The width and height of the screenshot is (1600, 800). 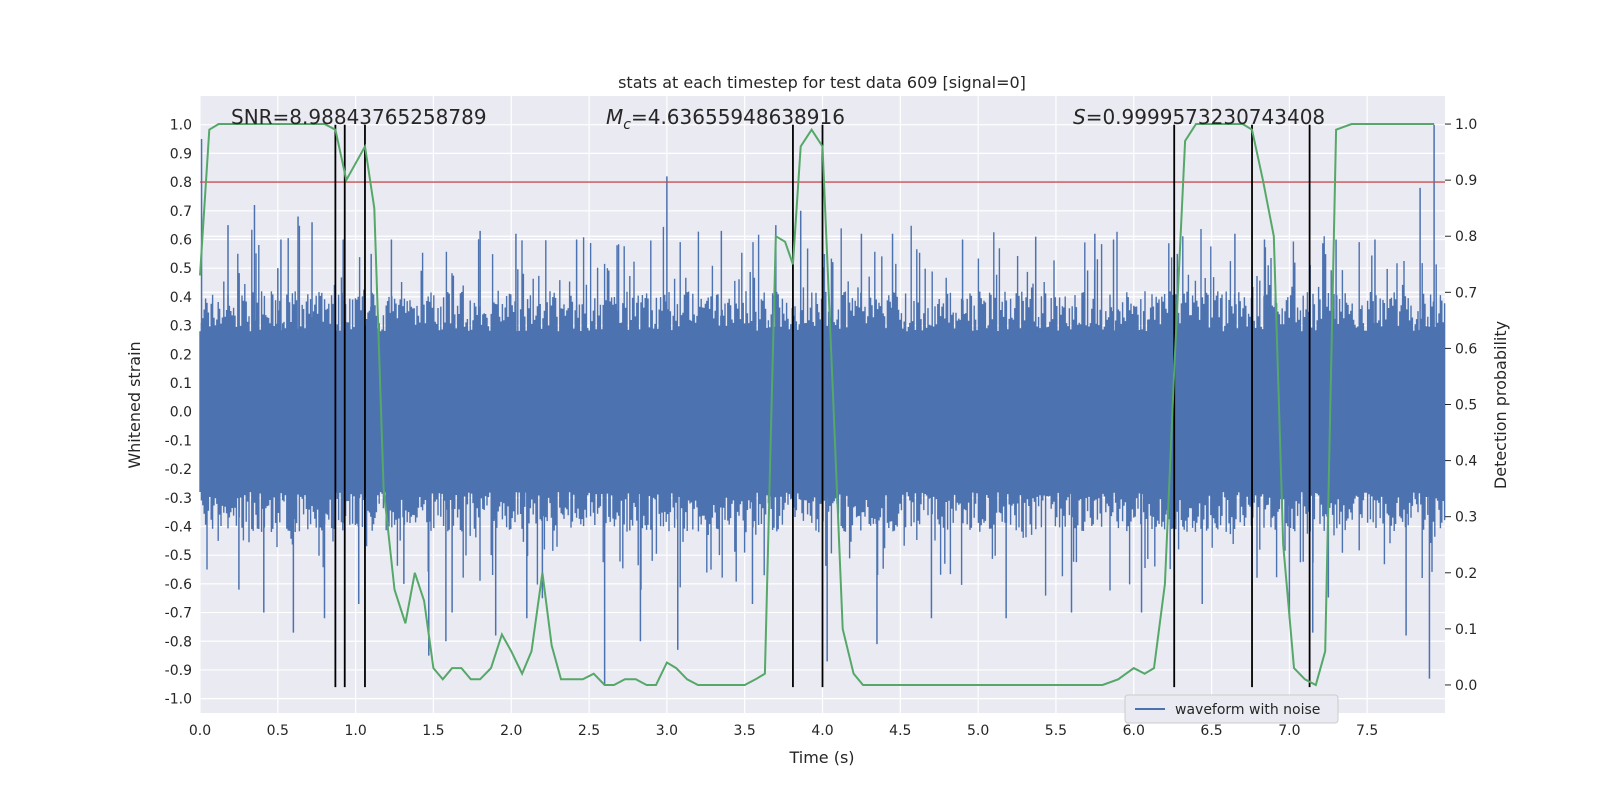 What do you see at coordinates (178, 614) in the screenshot?
I see `y-tick-label: -0.7` at bounding box center [178, 614].